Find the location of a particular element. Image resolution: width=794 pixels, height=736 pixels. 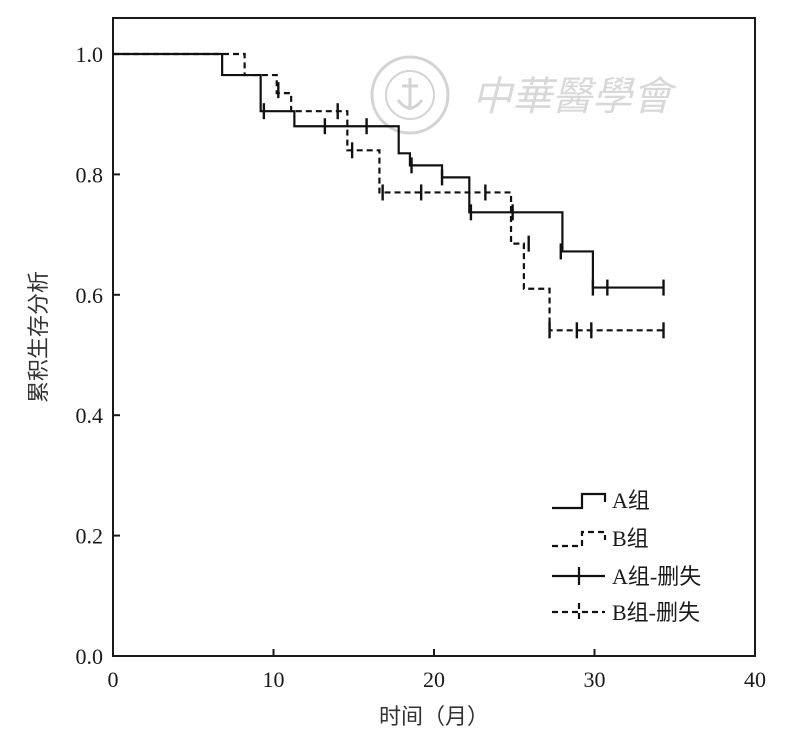

y-tick-label: 1.0 is located at coordinates (90, 54).